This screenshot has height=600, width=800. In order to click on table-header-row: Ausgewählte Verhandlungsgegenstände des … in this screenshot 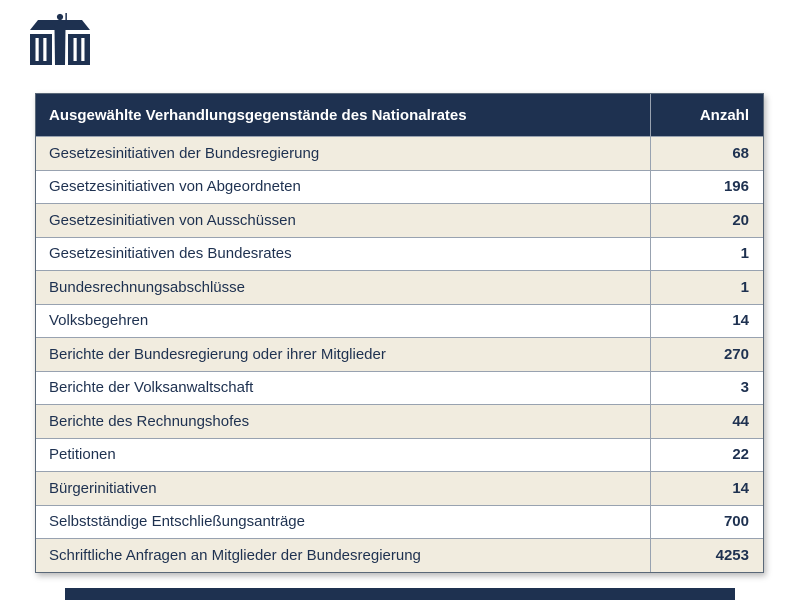, I will do `click(399, 115)`.